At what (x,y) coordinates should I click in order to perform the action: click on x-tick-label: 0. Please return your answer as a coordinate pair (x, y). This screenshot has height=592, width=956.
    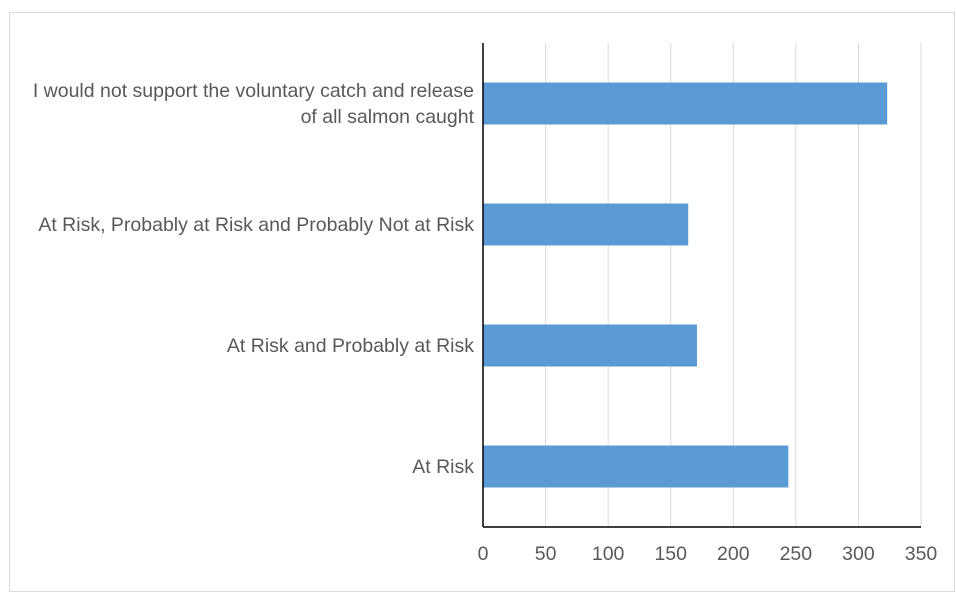
    Looking at the image, I should click on (483, 554).